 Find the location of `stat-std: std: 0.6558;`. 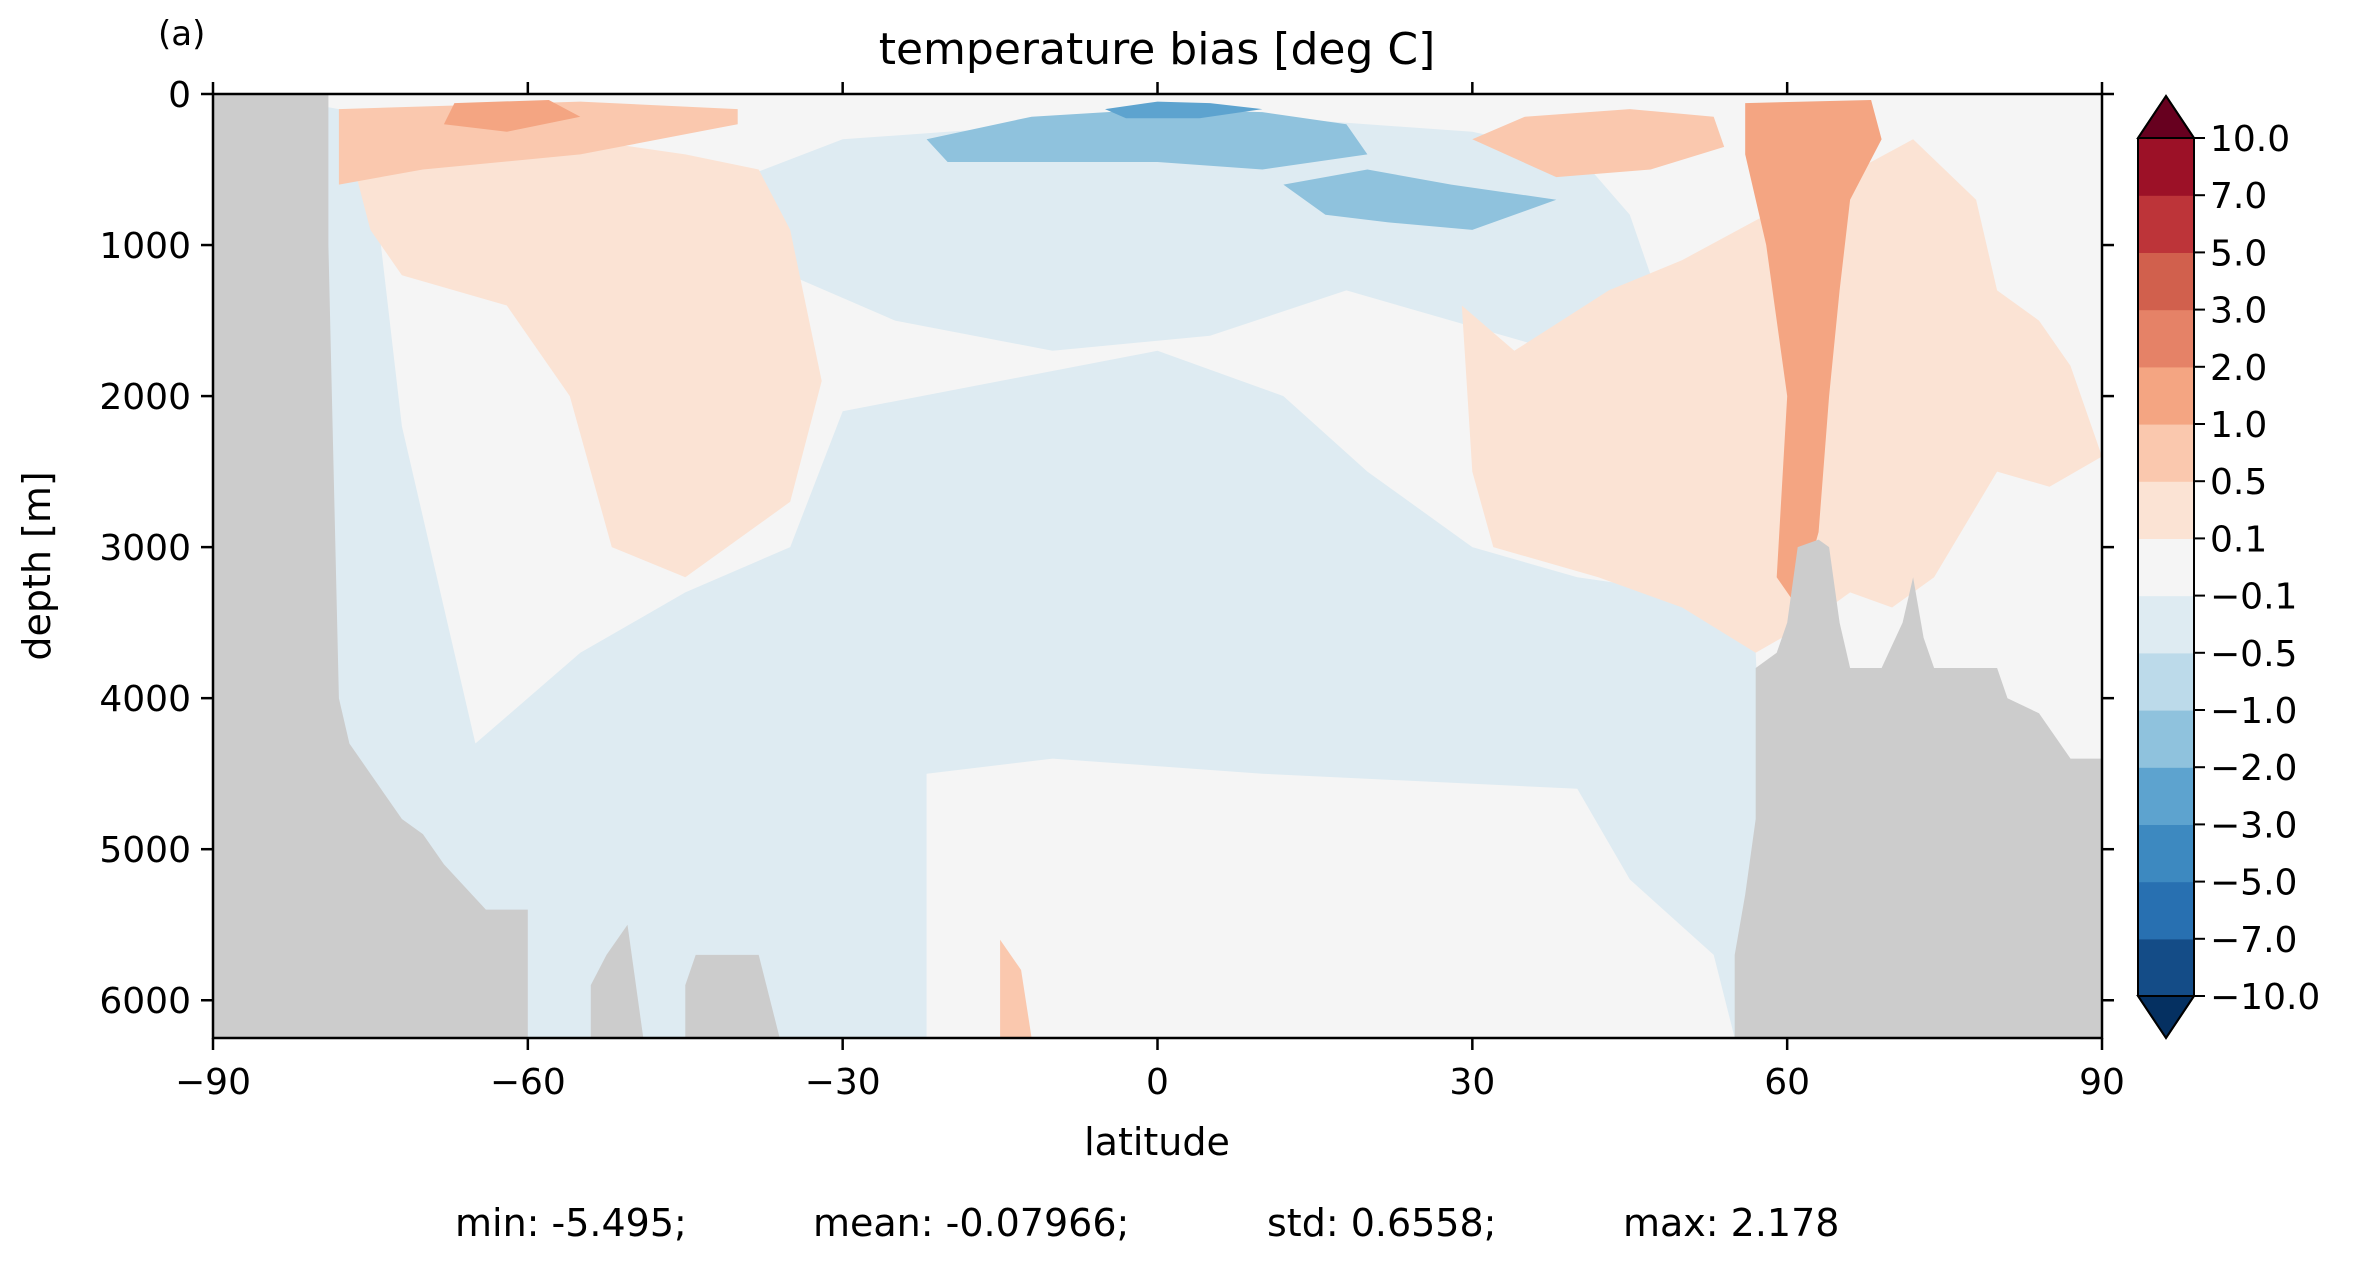

stat-std: std: 0.6558; is located at coordinates (1381, 1223).